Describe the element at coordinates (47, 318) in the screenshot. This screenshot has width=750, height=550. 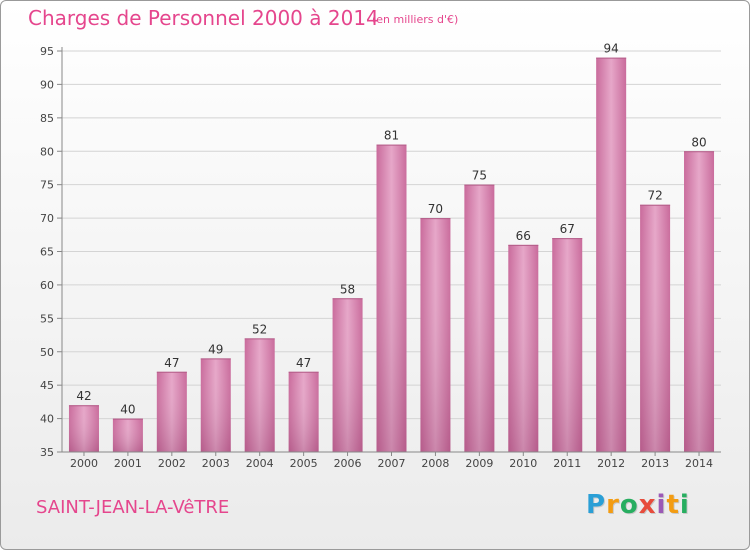
I see `y-tick-label: 55` at that location.